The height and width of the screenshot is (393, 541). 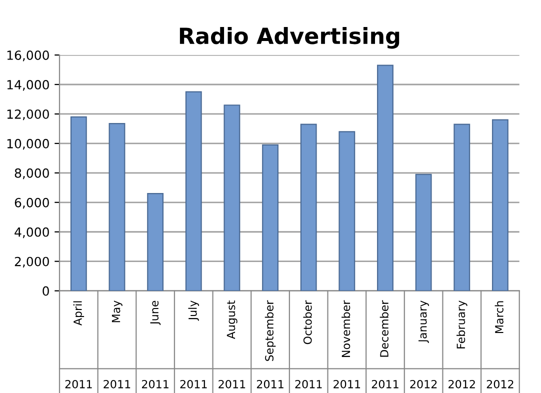 What do you see at coordinates (31, 174) in the screenshot?
I see `y-tick-label: 8,000` at bounding box center [31, 174].